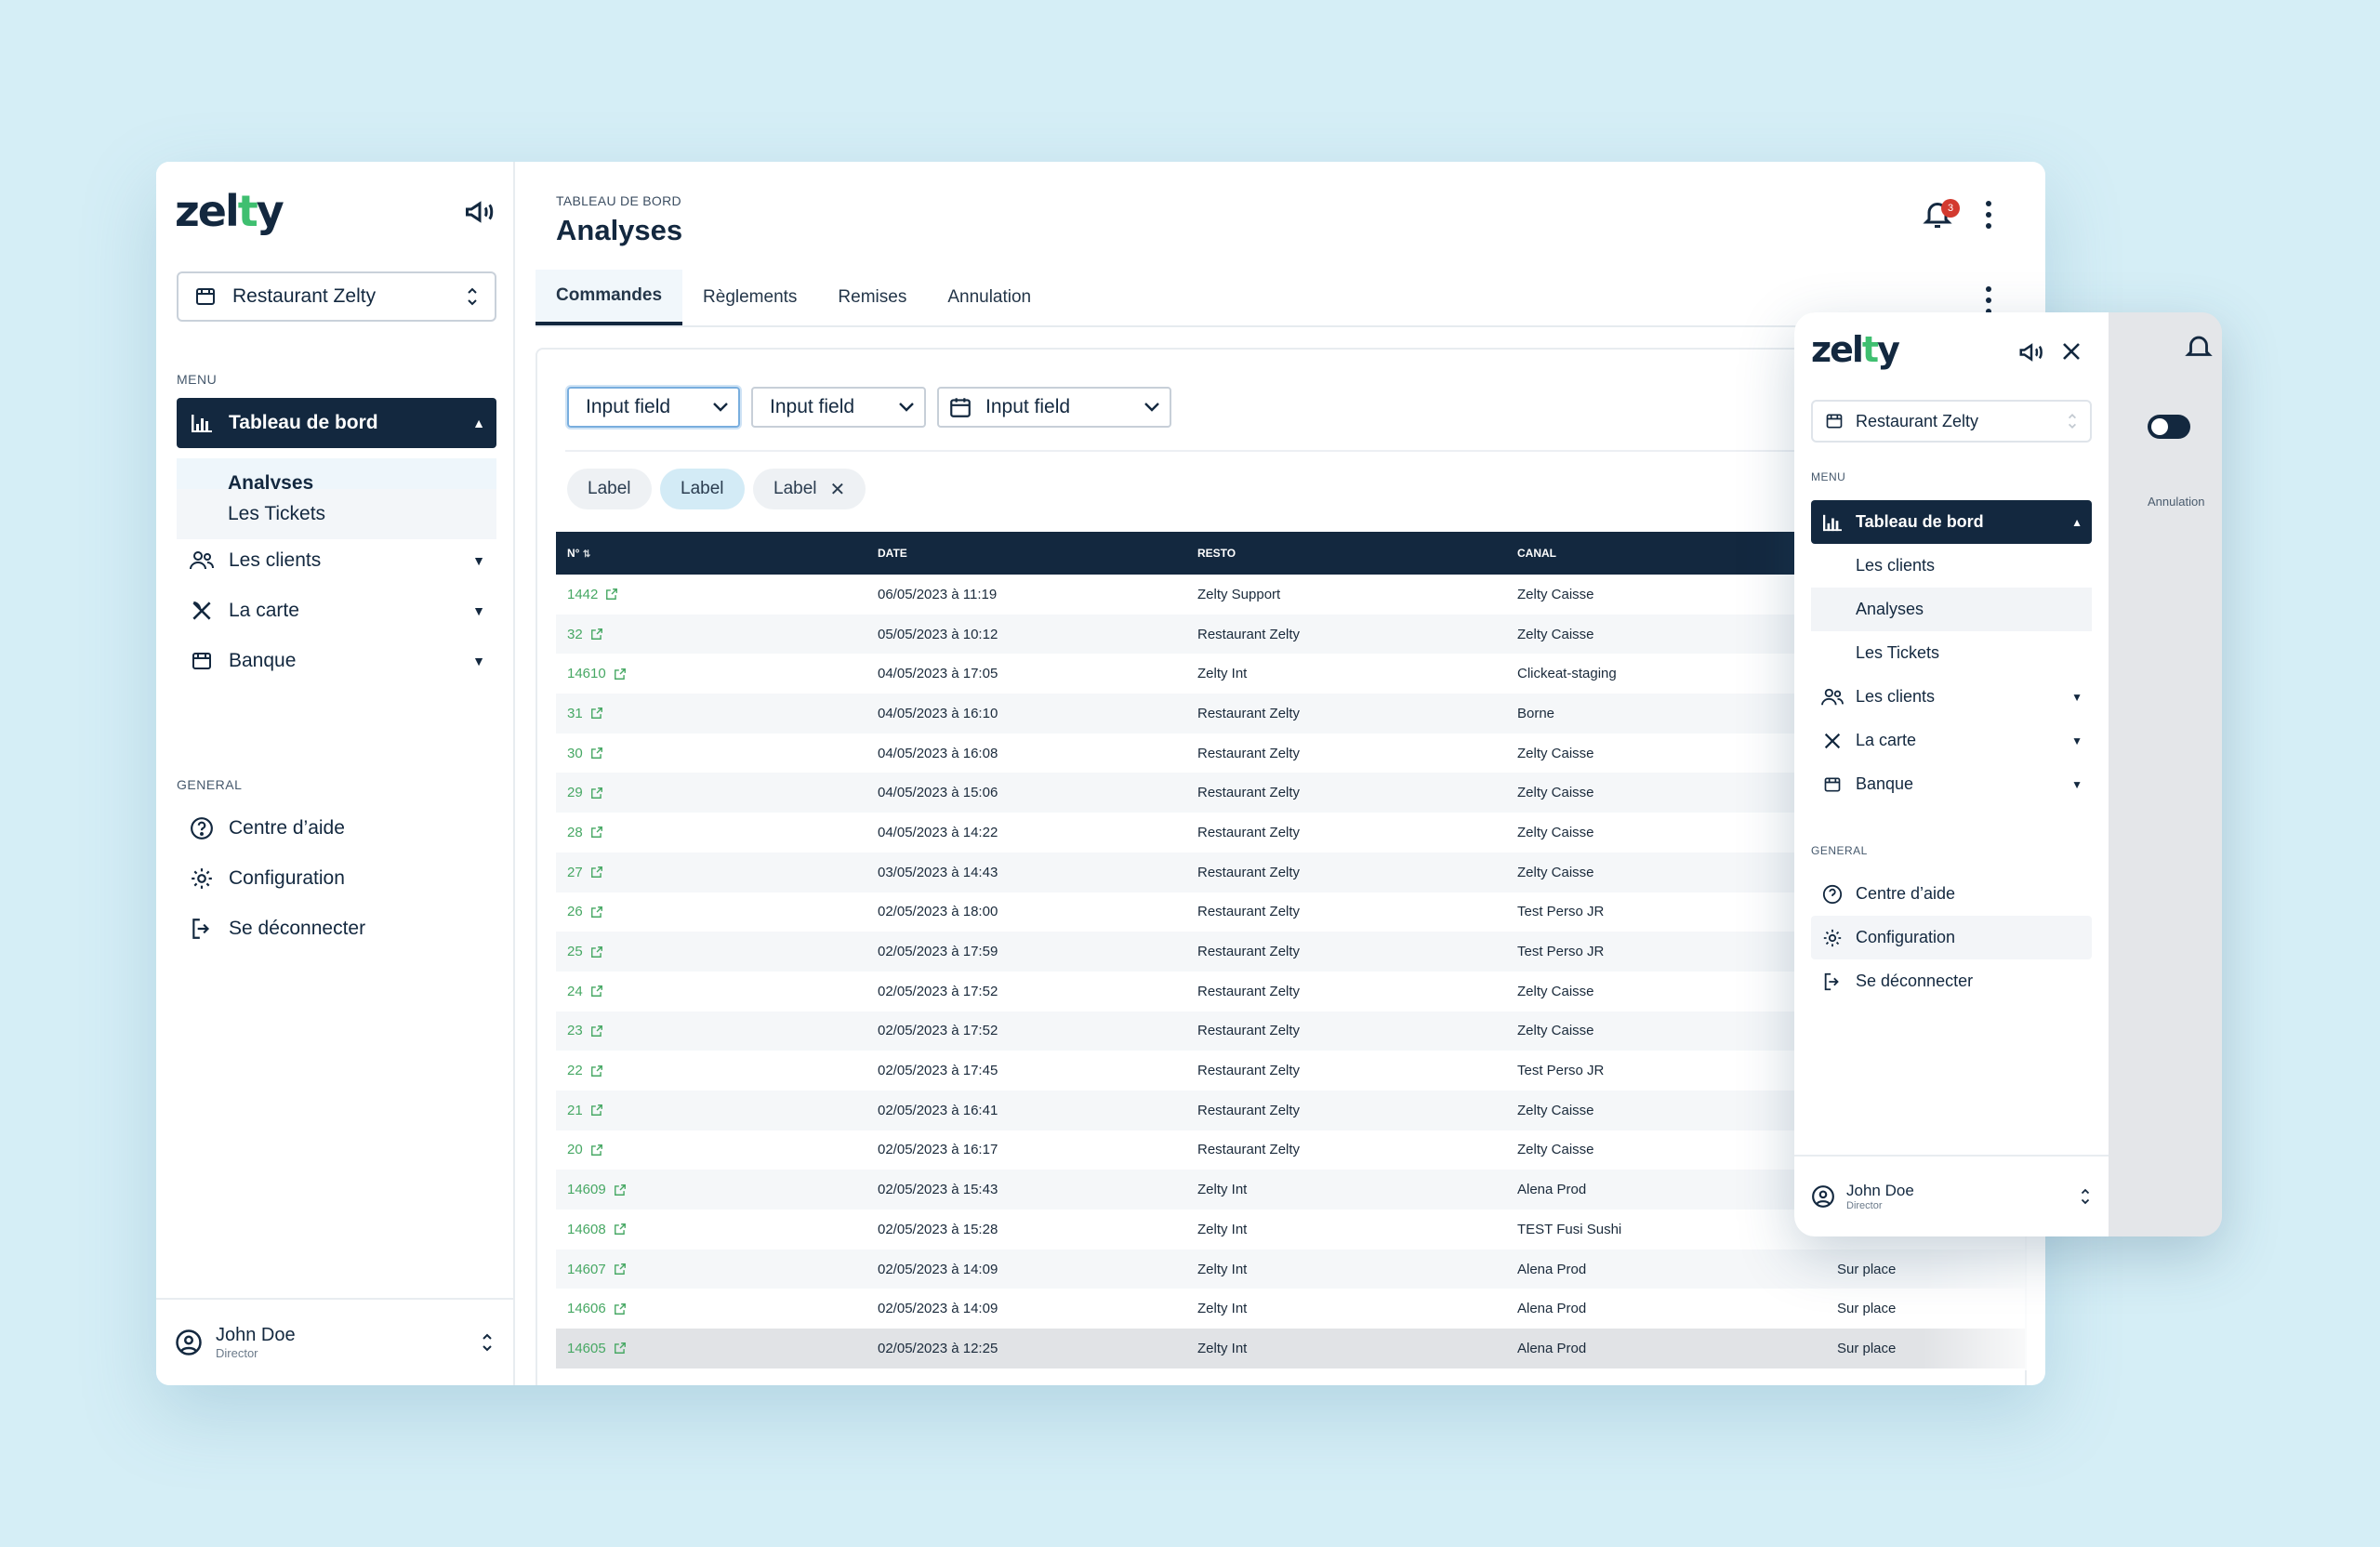  Describe the element at coordinates (838, 407) in the screenshot. I see `filter-select-2: Input field` at that location.